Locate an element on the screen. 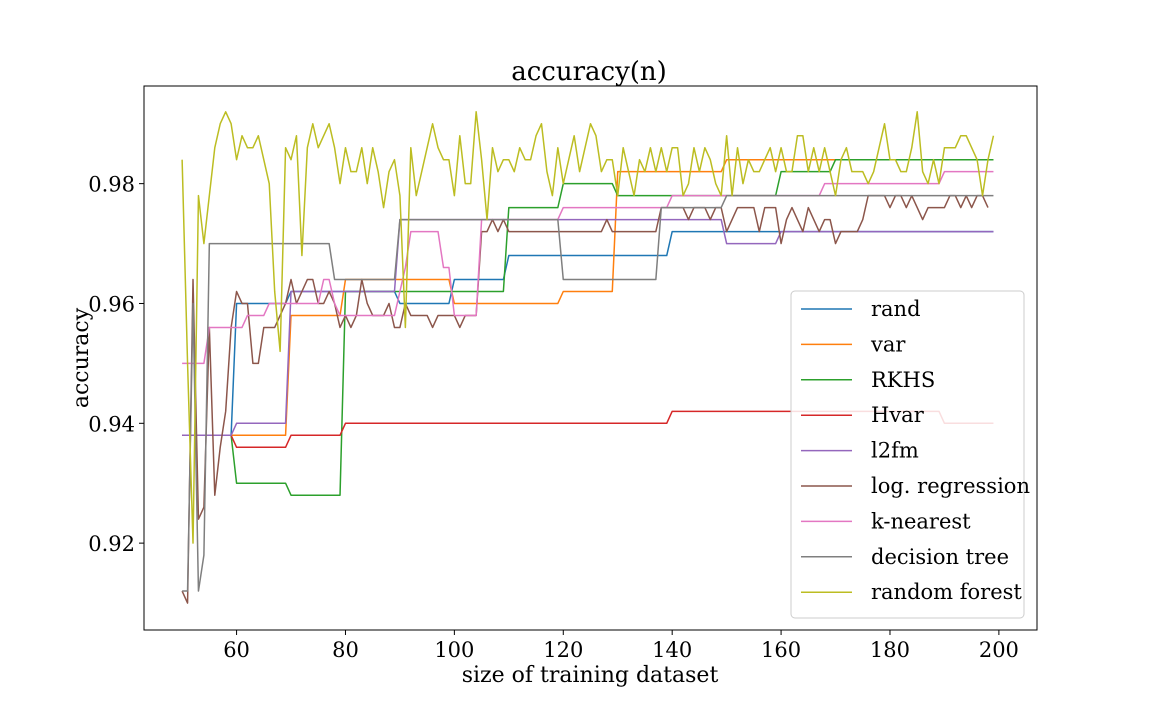 This screenshot has height=720, width=1152. legend-label: decision tree is located at coordinates (940, 557).